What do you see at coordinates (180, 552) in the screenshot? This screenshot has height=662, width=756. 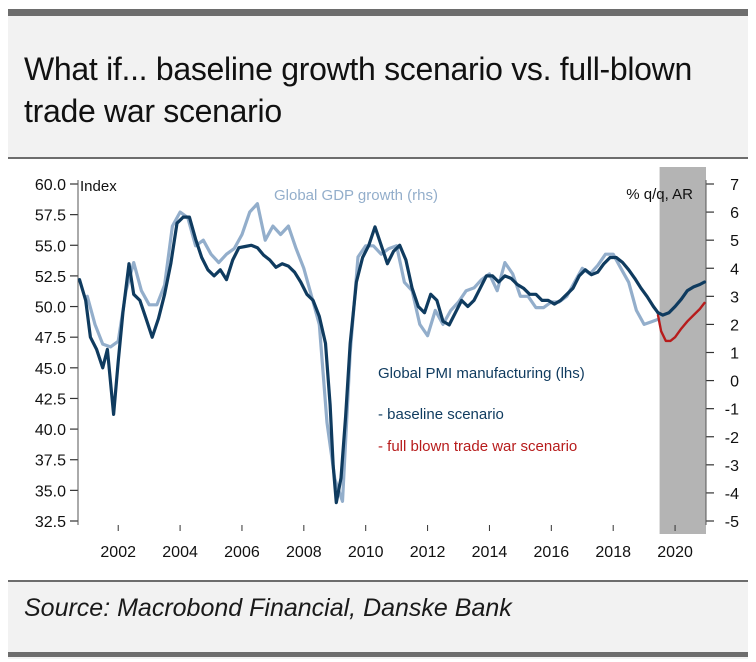 I see `x-tick-label: 2004` at bounding box center [180, 552].